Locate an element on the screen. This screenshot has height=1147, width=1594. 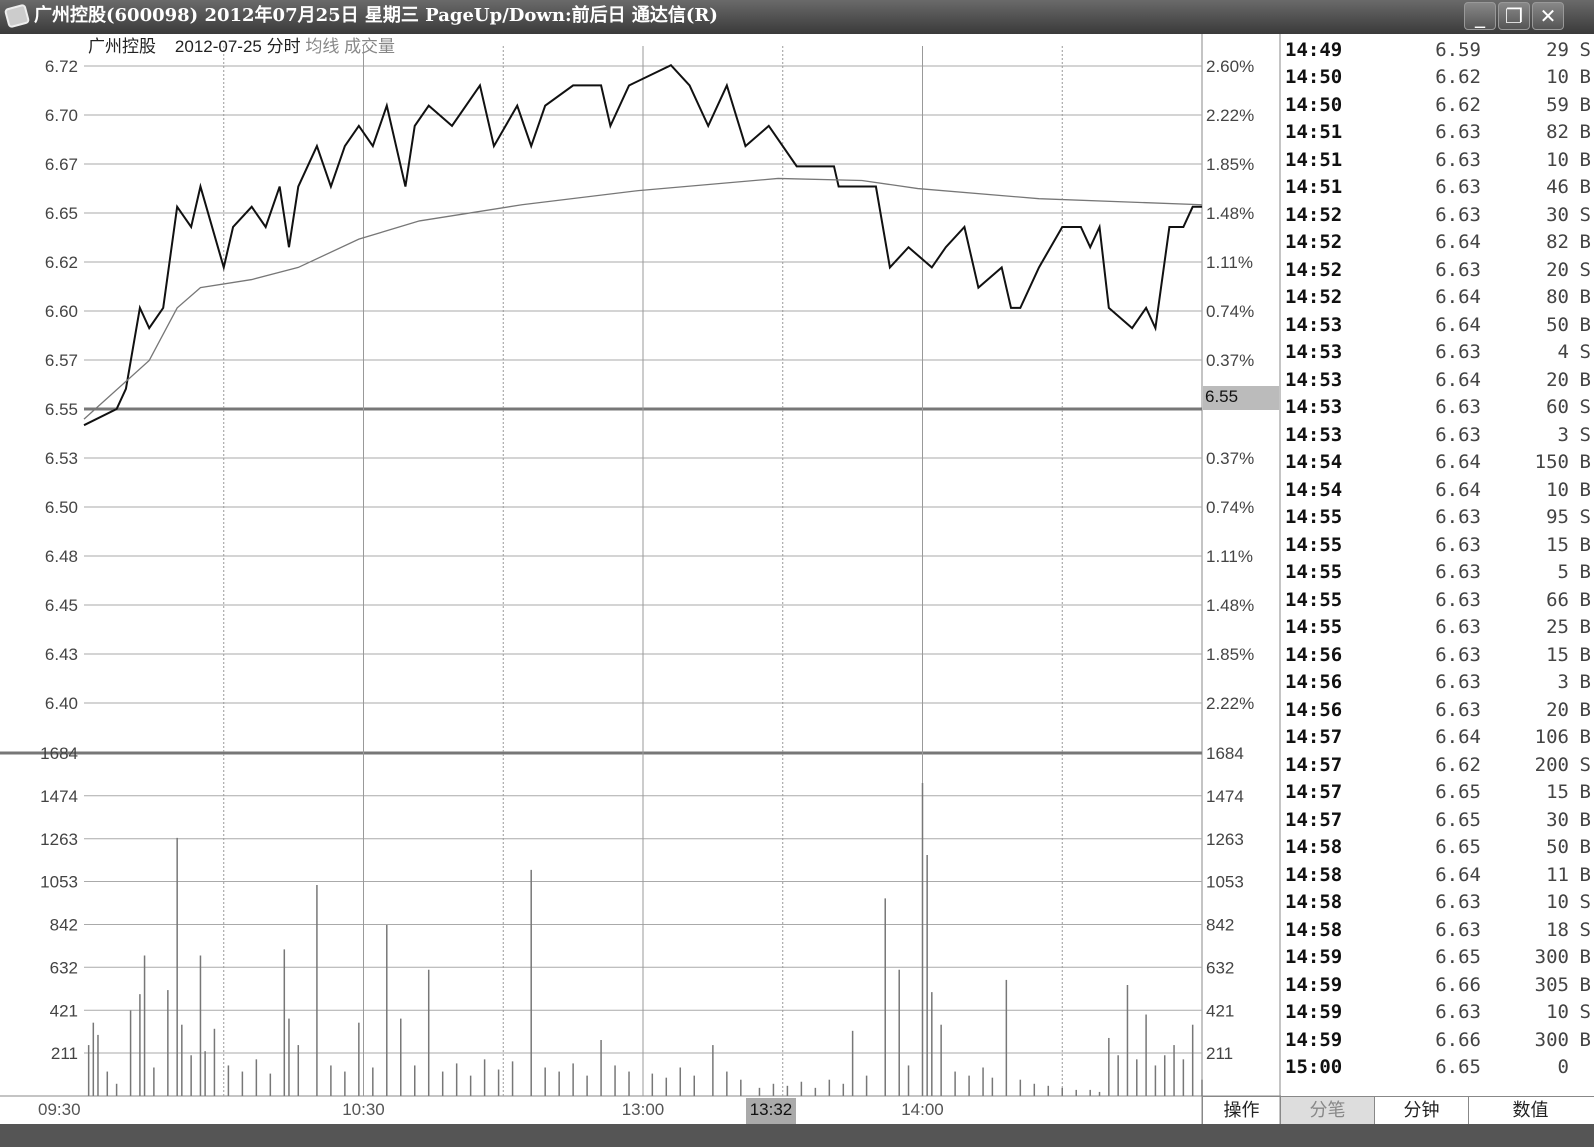
trade-volume: 300 is located at coordinates (1551, 1039).